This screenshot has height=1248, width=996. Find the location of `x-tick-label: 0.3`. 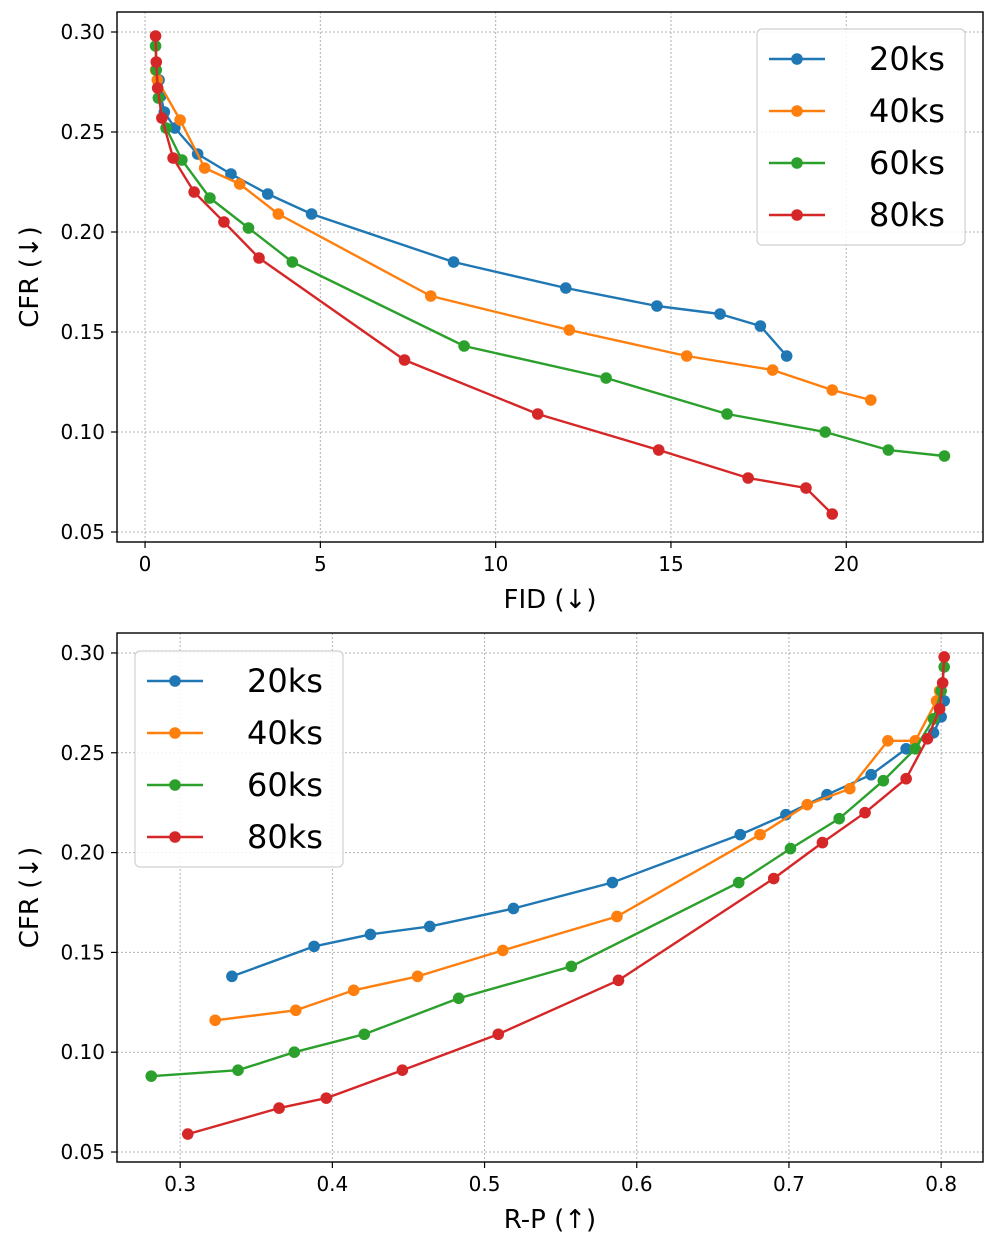

x-tick-label: 0.3 is located at coordinates (180, 1184).